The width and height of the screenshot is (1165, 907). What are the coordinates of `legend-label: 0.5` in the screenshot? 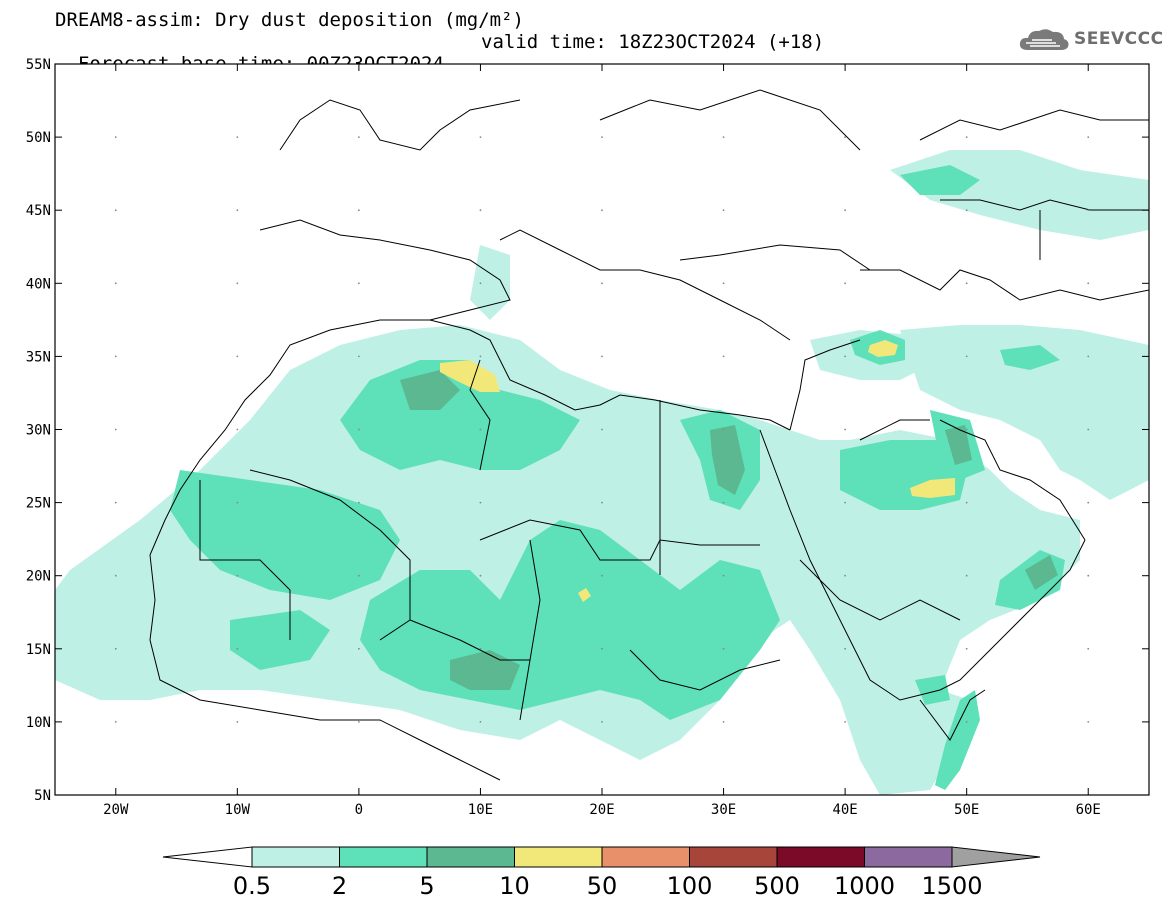 It's located at (252, 886).